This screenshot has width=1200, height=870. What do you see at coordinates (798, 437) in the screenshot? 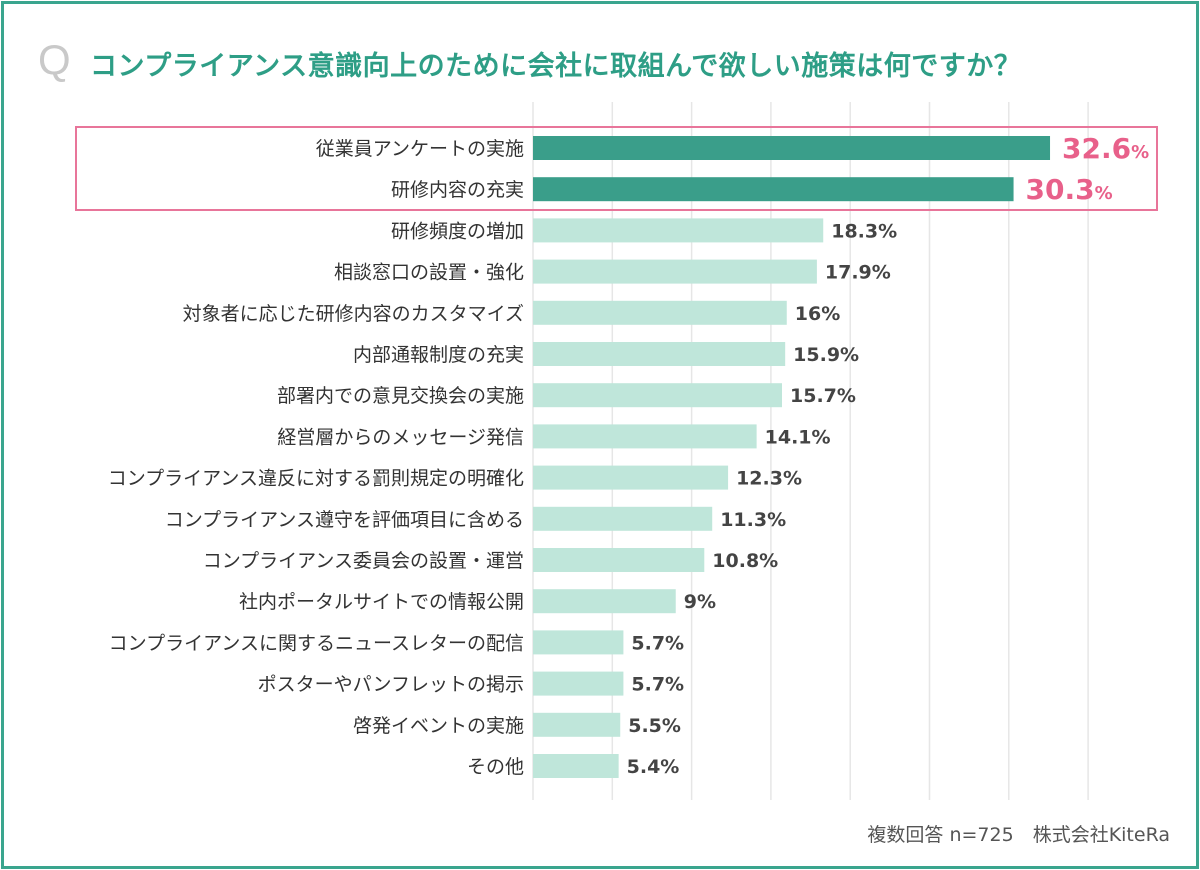
I see `value-label: 14.1%` at bounding box center [798, 437].